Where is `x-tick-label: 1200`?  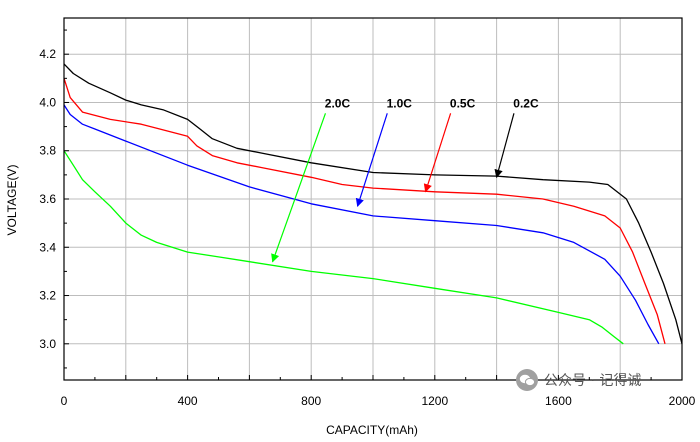
x-tick-label: 1200 is located at coordinates (434, 401).